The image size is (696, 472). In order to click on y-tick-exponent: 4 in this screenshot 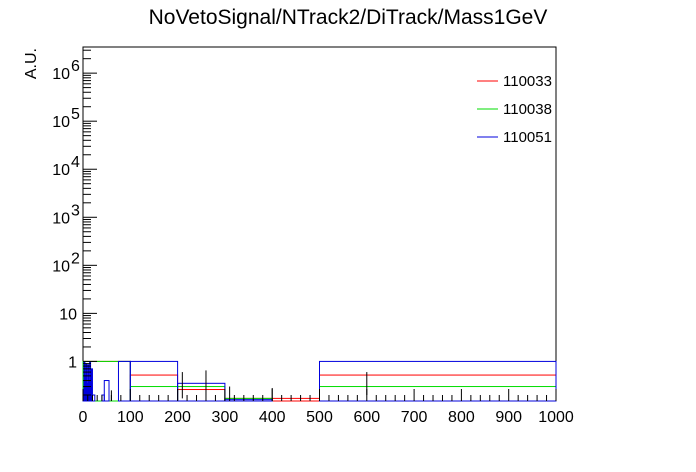, I will do `click(75, 162)`.